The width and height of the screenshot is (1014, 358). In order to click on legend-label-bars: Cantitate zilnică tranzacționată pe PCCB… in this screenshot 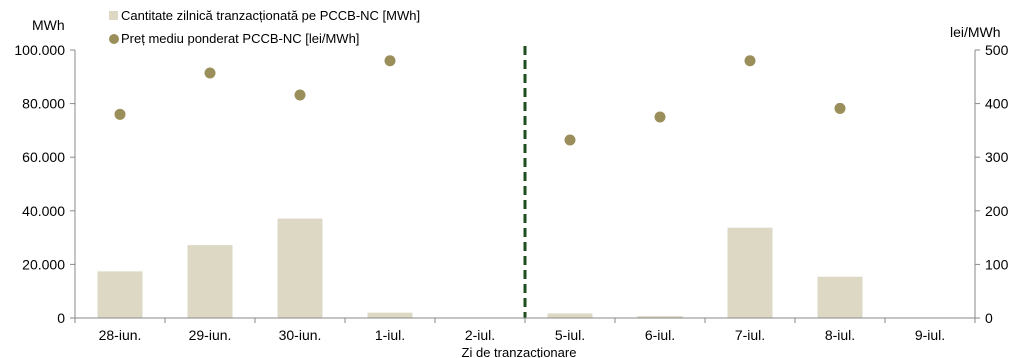, I will do `click(270, 15)`.